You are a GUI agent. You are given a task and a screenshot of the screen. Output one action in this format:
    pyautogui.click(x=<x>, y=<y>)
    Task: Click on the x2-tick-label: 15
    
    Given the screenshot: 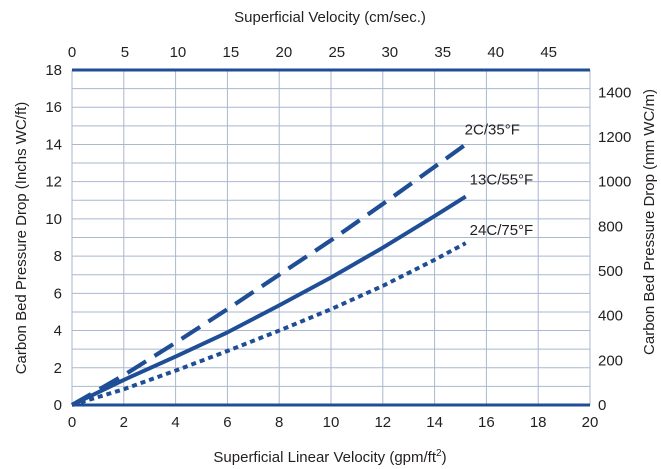 What is the action you would take?
    pyautogui.click(x=231, y=52)
    